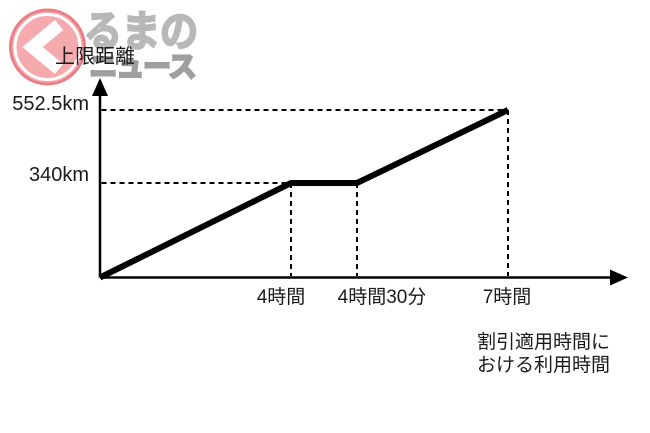 The height and width of the screenshot is (433, 650). I want to click on x-axis-caption-line1: 割引適用時間に, so click(544, 342).